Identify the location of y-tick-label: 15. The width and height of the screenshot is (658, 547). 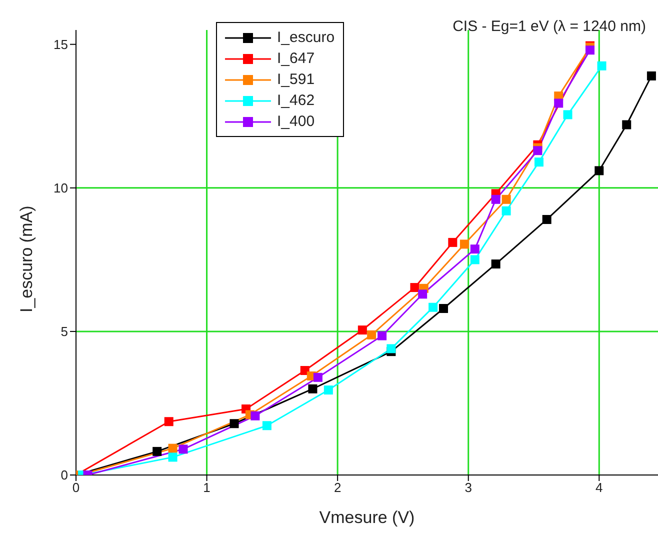
(61, 44).